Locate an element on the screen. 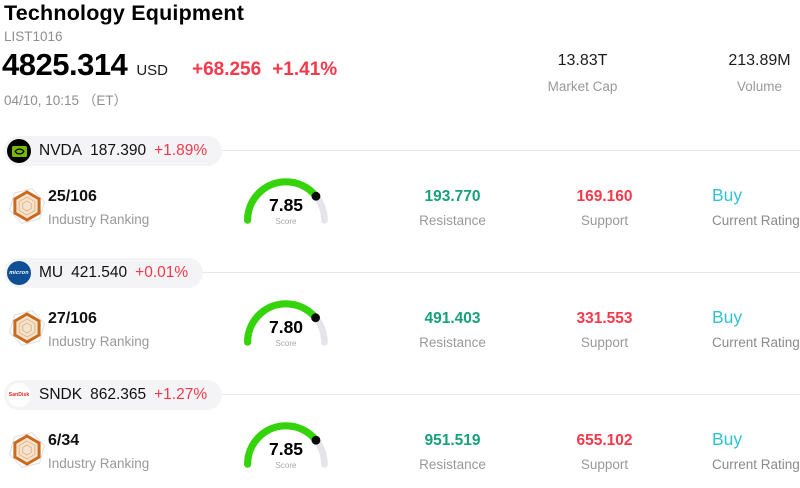  resistance-block: 193.770 Resistance is located at coordinates (452, 208).